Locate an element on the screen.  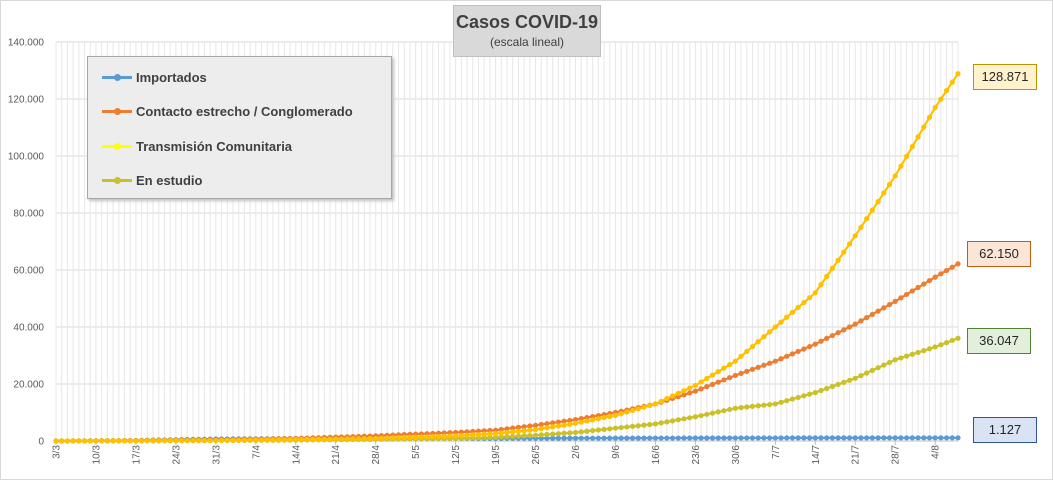
x-tick-label: 23/6 is located at coordinates (696, 455).